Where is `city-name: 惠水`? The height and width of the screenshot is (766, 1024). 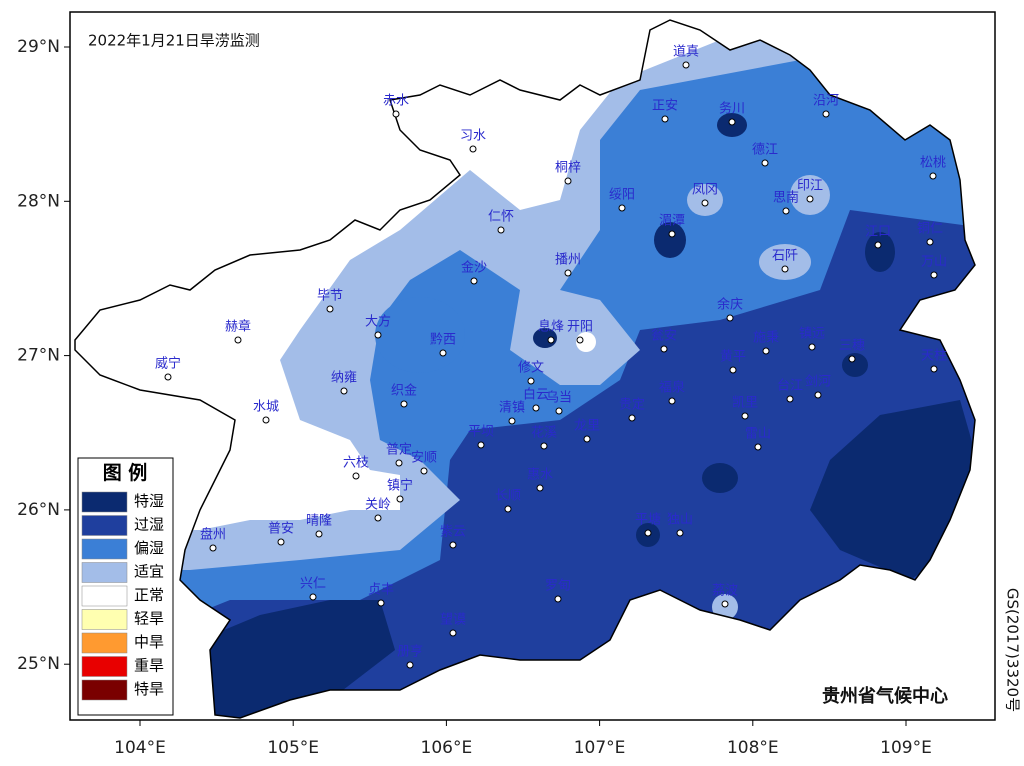
city-name: 惠水 is located at coordinates (540, 475).